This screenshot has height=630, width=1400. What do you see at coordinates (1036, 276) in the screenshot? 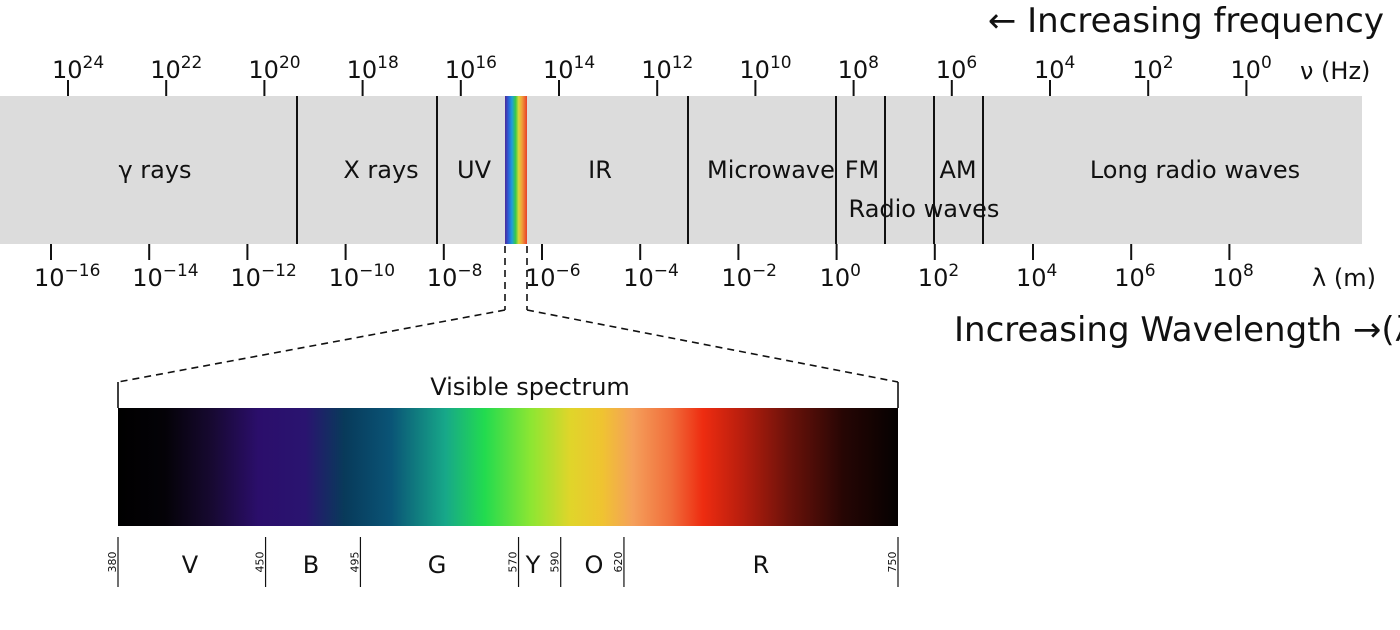
I see `wavelength-tick-label: 10⁴` at bounding box center [1036, 276].